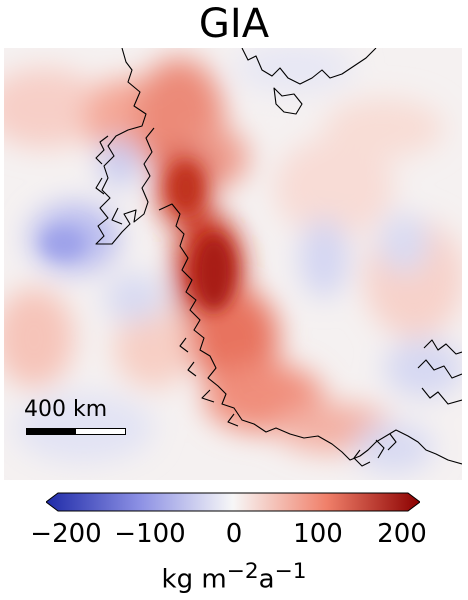 The height and width of the screenshot is (600, 468). I want to click on scale-bar, so click(76, 431).